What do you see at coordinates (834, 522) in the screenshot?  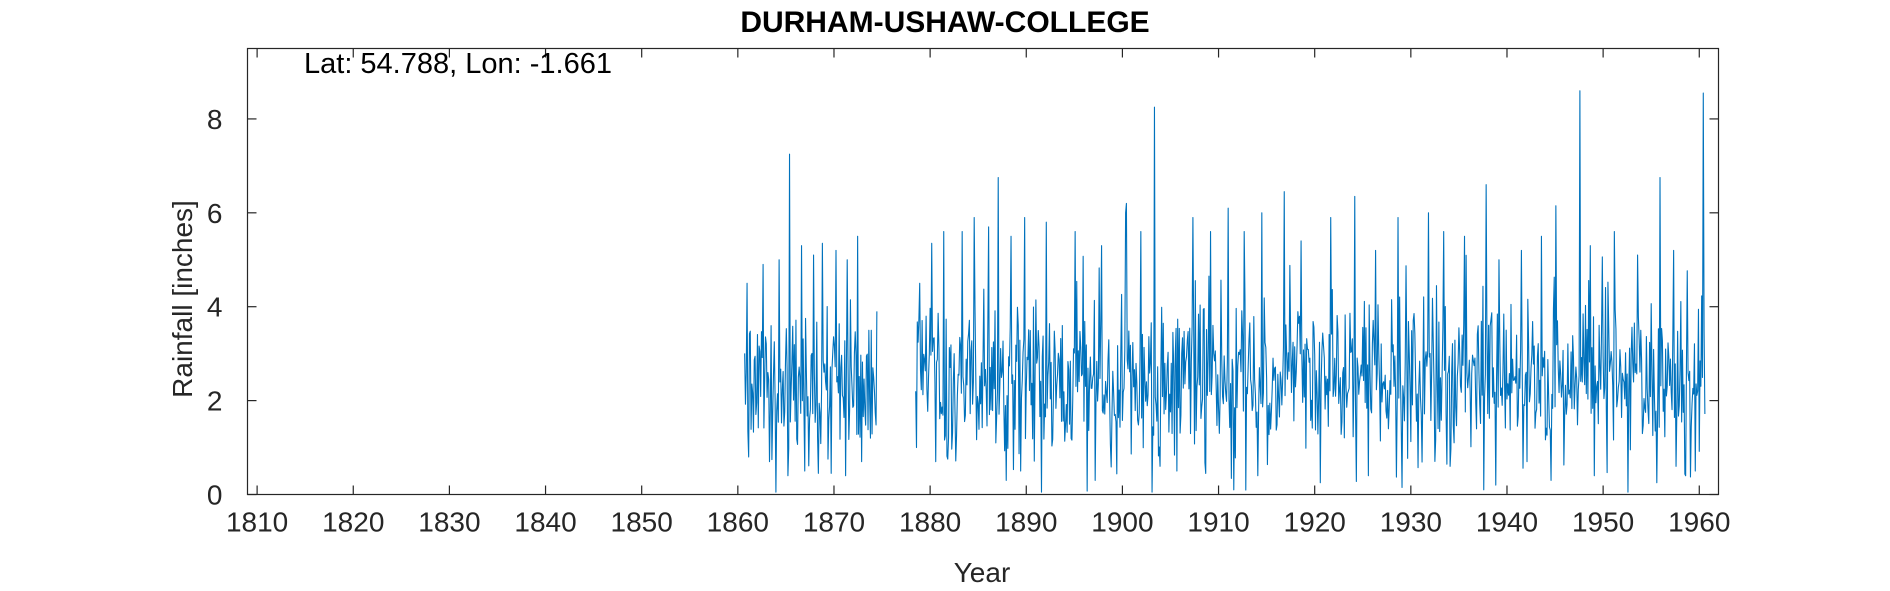 I see `x-tick-label: 1870` at bounding box center [834, 522].